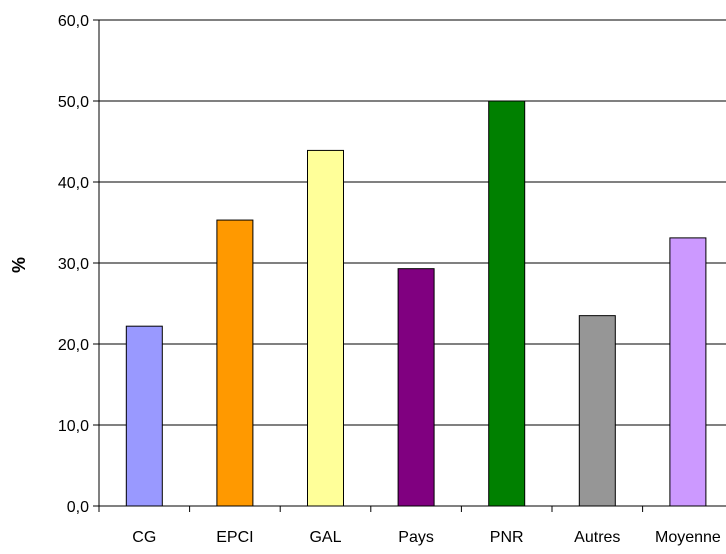  Describe the element at coordinates (507, 537) in the screenshot. I see `x-tick-label: PNR` at that location.